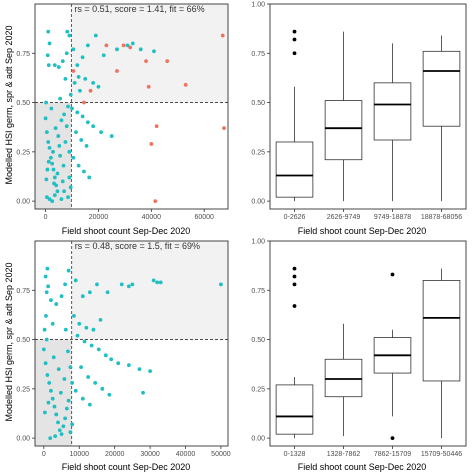 The width and height of the screenshot is (474, 474). Describe the element at coordinates (9, 341) in the screenshot. I see `y-axis-label-bottom: Modelled HSI germ, spr & adt Sep 2020` at that location.